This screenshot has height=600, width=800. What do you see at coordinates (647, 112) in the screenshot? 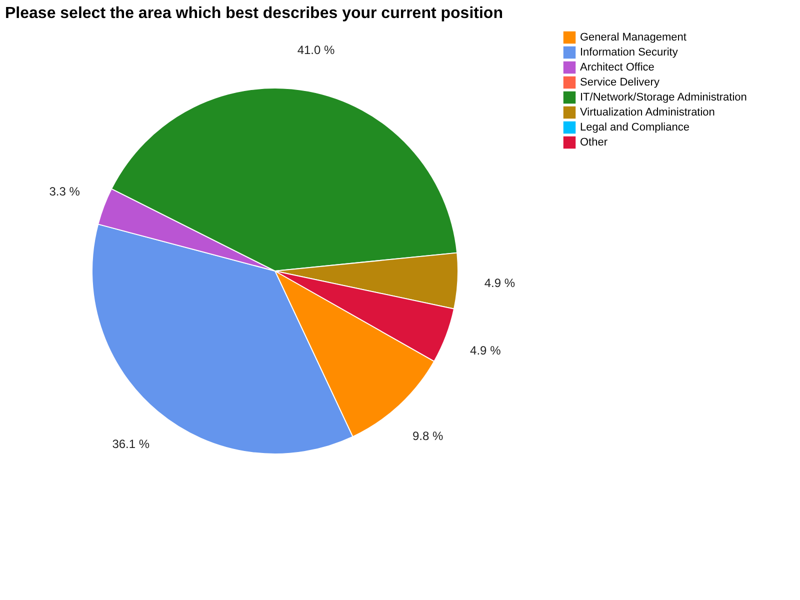
I see `legend-label: Virtualization Administration` at bounding box center [647, 112].